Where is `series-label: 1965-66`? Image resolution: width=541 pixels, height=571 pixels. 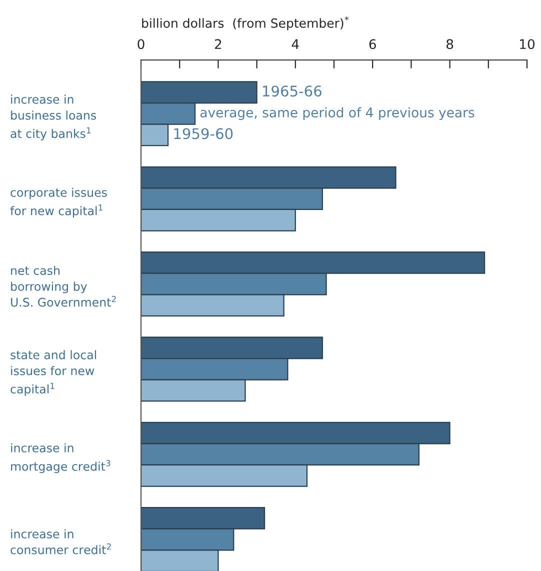 series-label: 1965-66 is located at coordinates (292, 91).